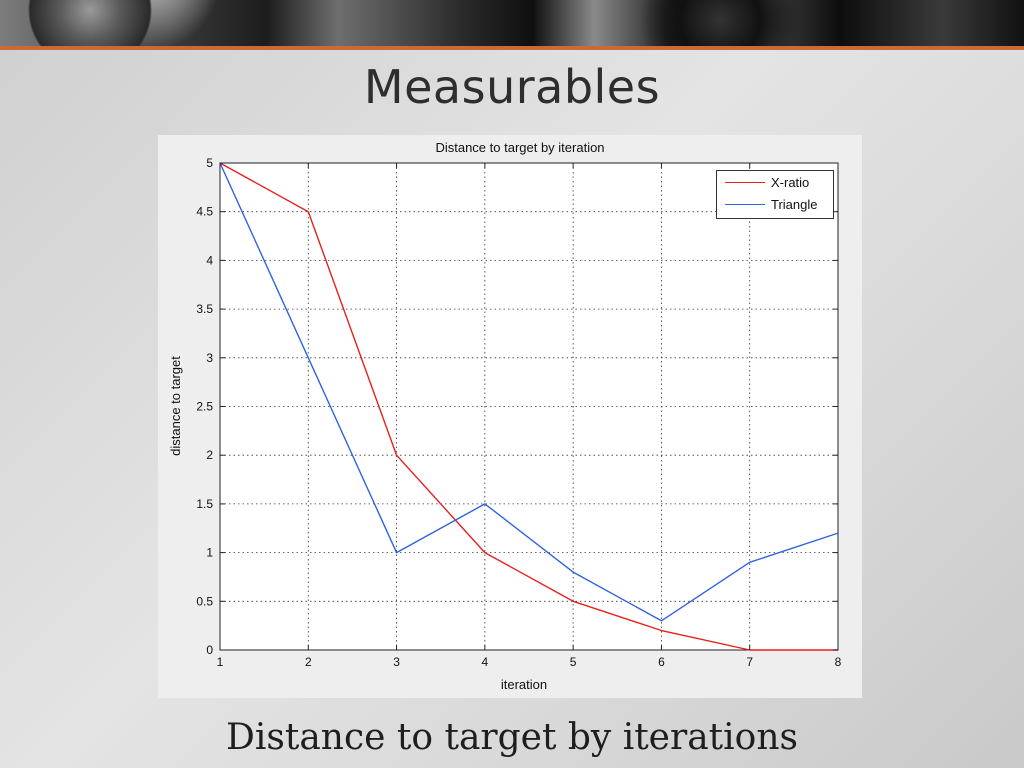  I want to click on y-tick-label: 5, so click(209, 163).